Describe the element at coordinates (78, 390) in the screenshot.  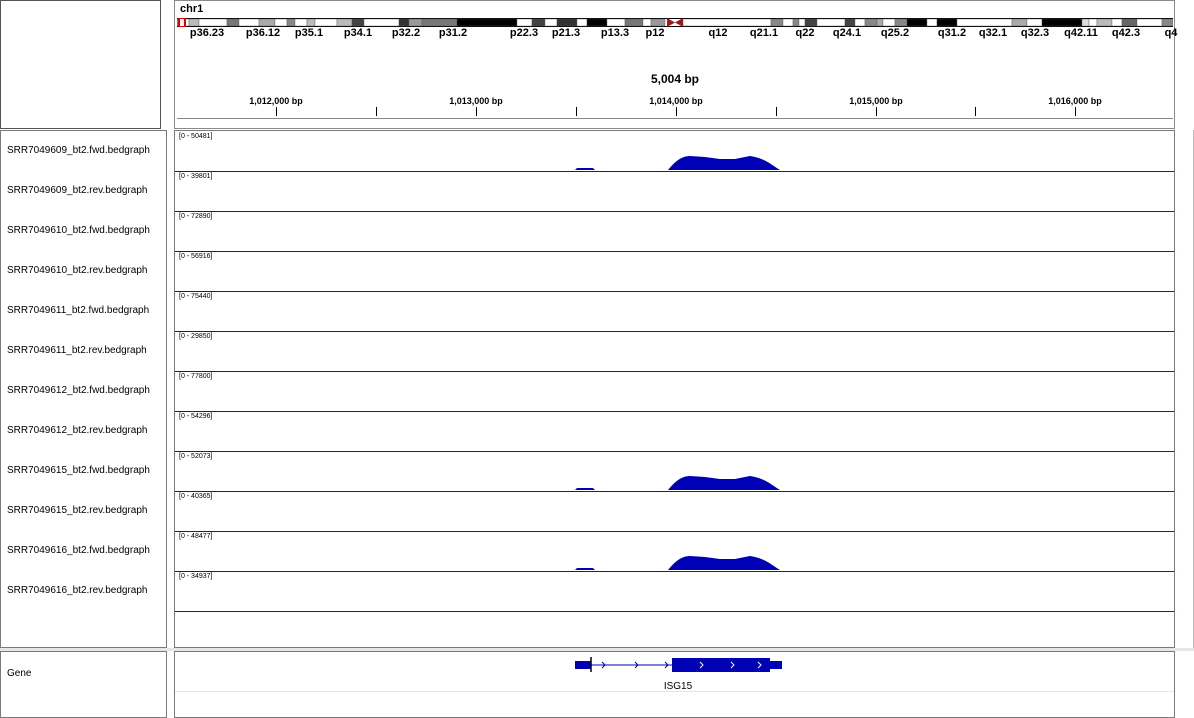
I see `track-name: SRR7049612_bt2.fwd.bedgraph` at that location.